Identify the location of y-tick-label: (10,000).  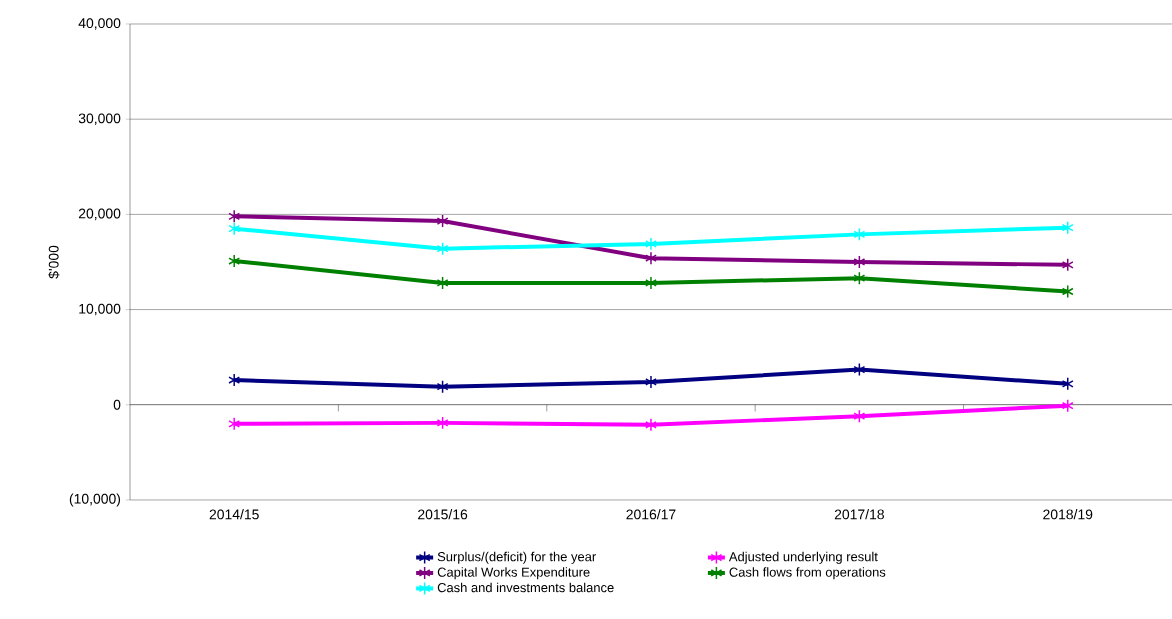
(95, 500).